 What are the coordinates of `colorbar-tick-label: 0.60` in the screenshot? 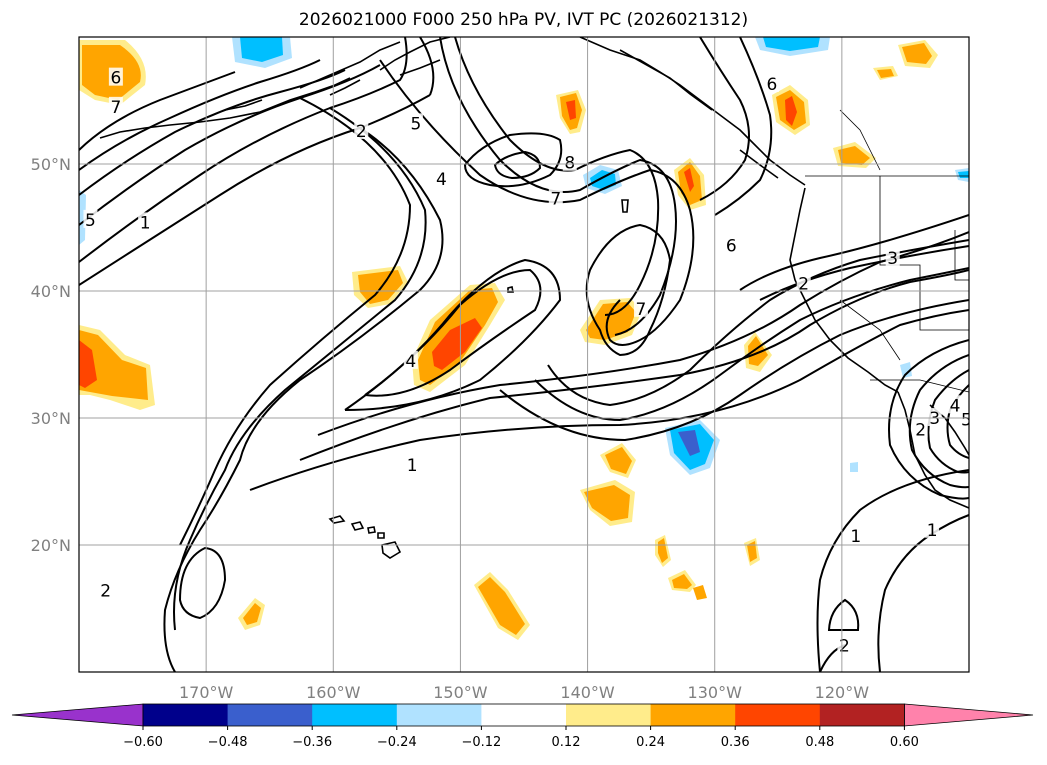 It's located at (904, 742).